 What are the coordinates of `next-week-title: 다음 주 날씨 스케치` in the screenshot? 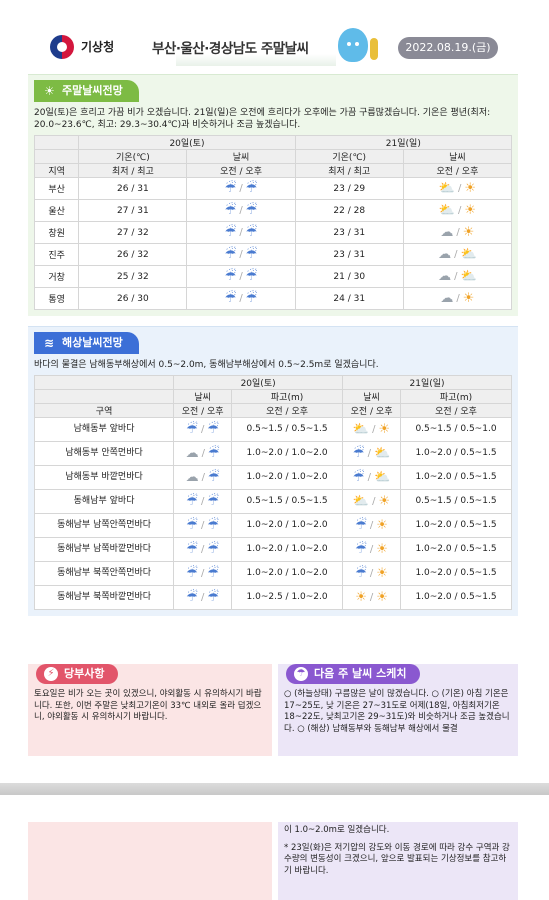 It's located at (360, 673).